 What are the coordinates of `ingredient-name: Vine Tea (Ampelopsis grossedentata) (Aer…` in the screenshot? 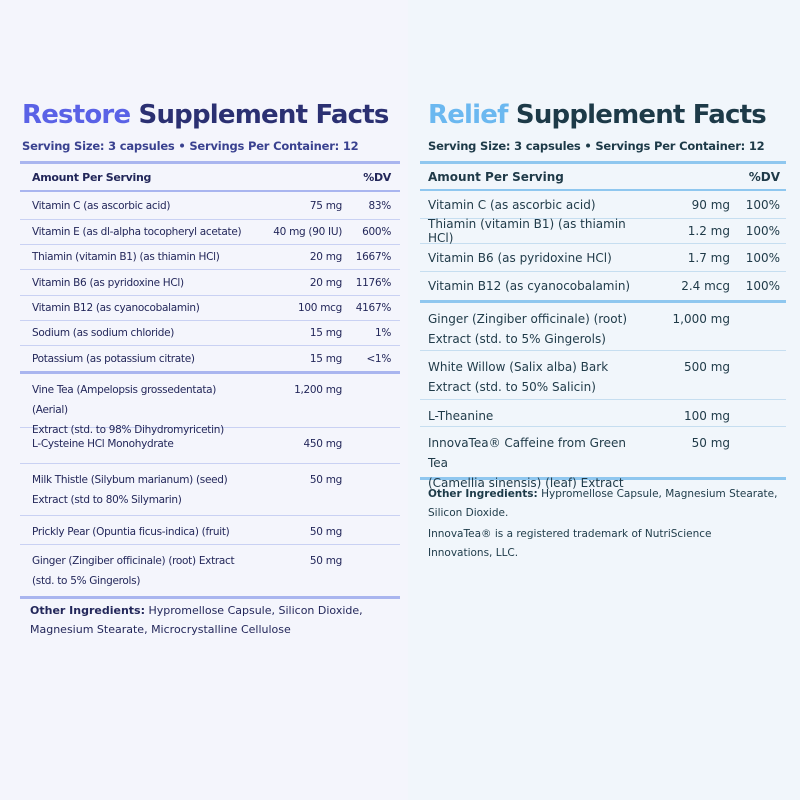 It's located at (142, 410).